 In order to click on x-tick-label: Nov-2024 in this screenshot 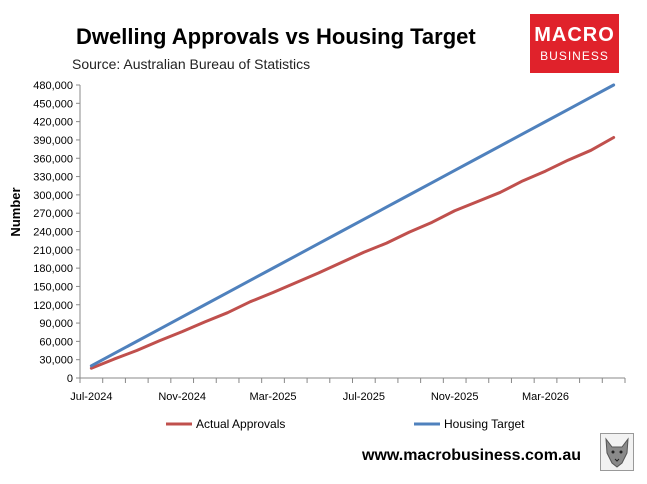, I will do `click(182, 397)`.